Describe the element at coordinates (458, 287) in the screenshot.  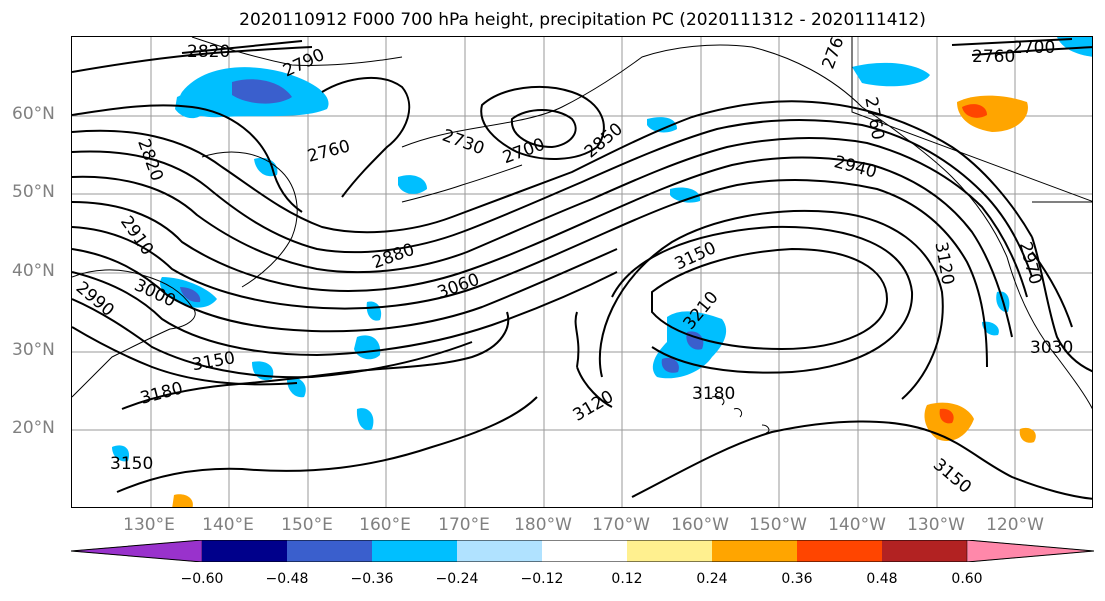
I see `contour-label: 3060` at that location.